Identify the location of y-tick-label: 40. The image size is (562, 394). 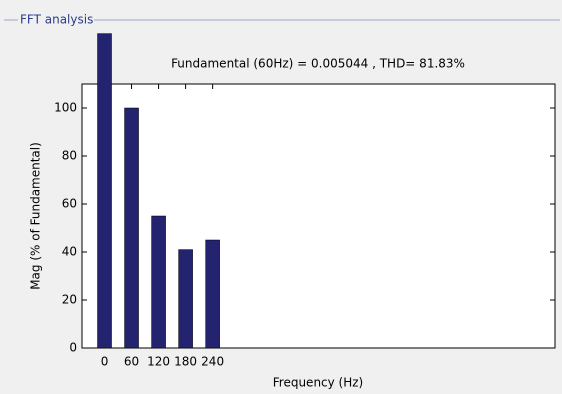
(69, 252).